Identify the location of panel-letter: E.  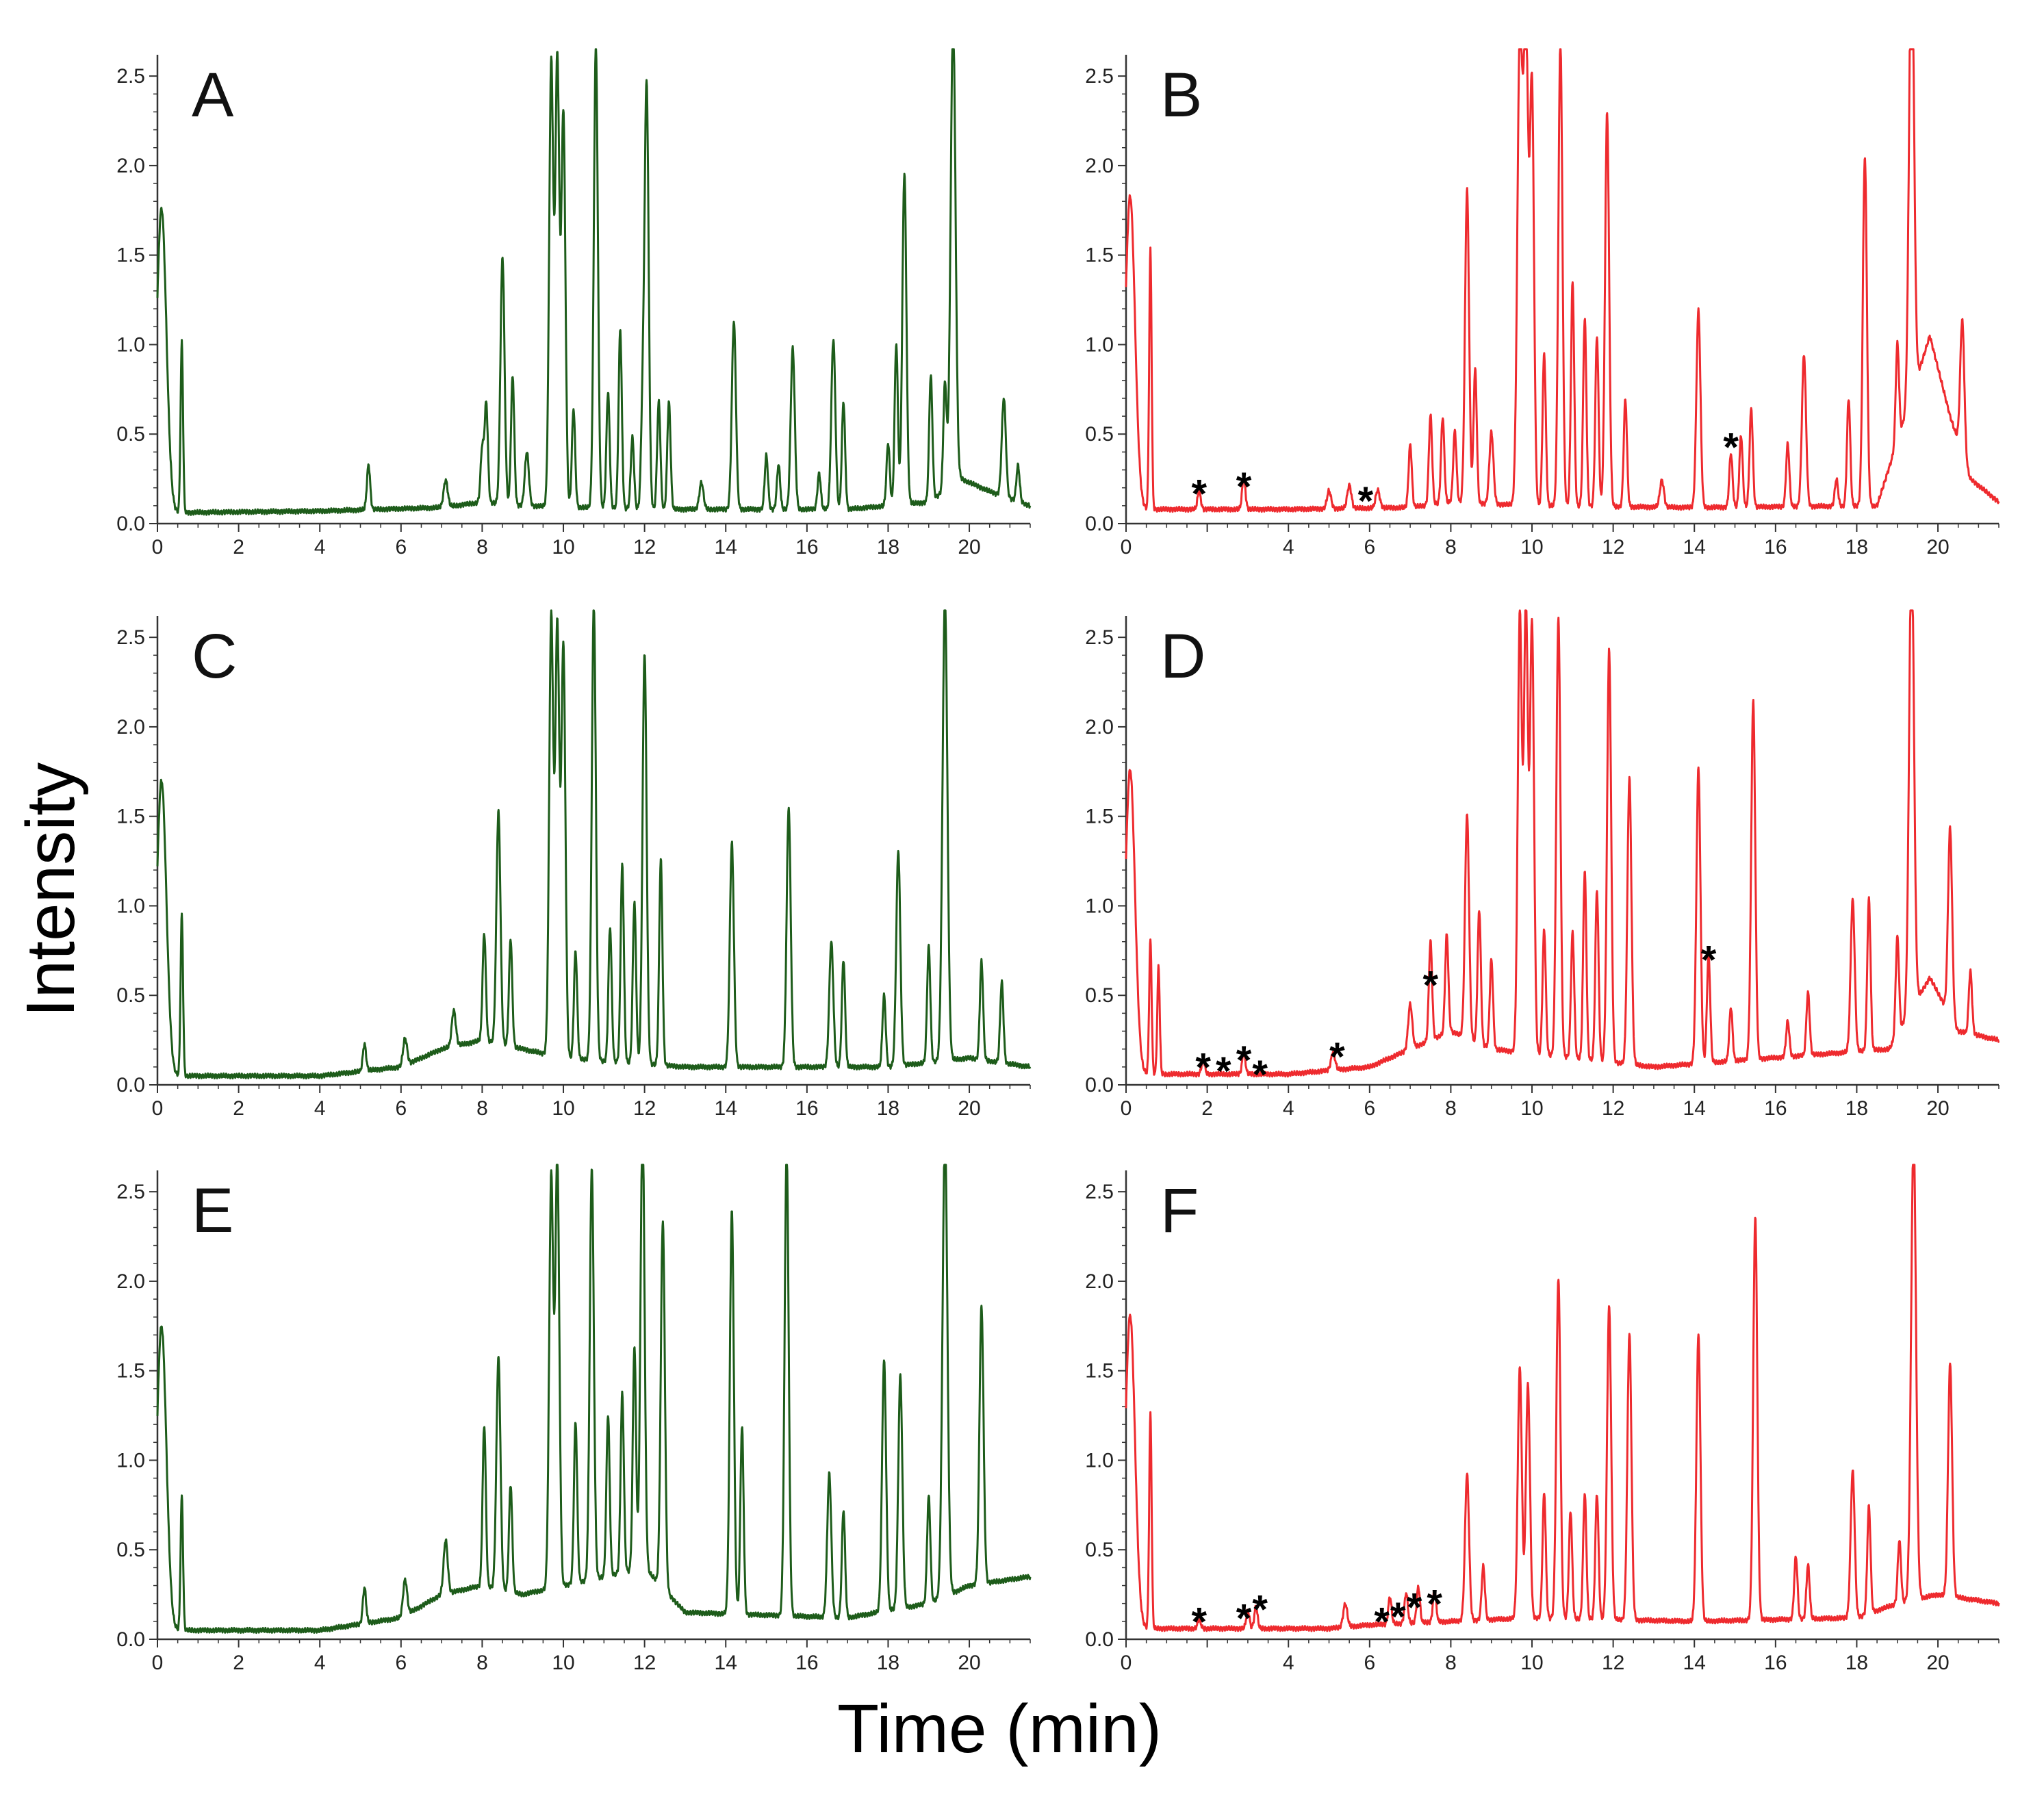
(212, 1211).